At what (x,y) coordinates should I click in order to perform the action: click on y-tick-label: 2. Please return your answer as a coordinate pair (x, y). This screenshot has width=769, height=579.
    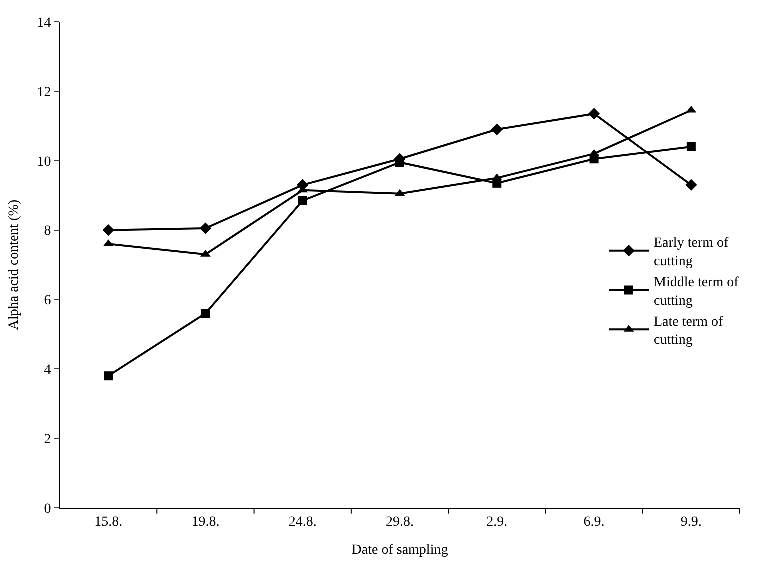
    Looking at the image, I should click on (48, 440).